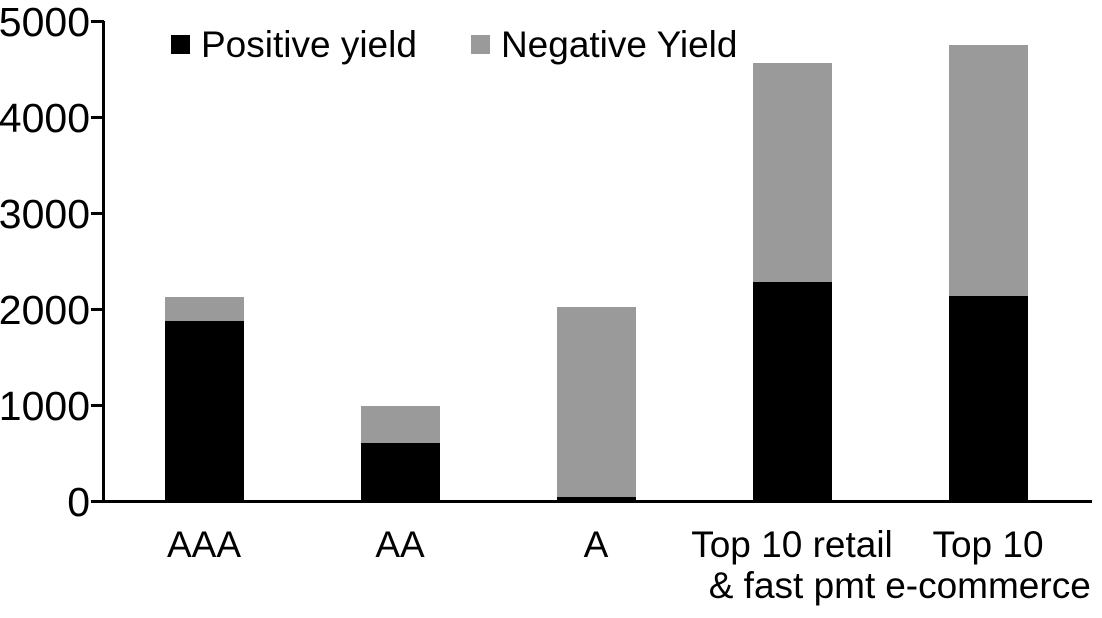  I want to click on category-label: Top 10 retail & fast pmt, so click(792, 565).